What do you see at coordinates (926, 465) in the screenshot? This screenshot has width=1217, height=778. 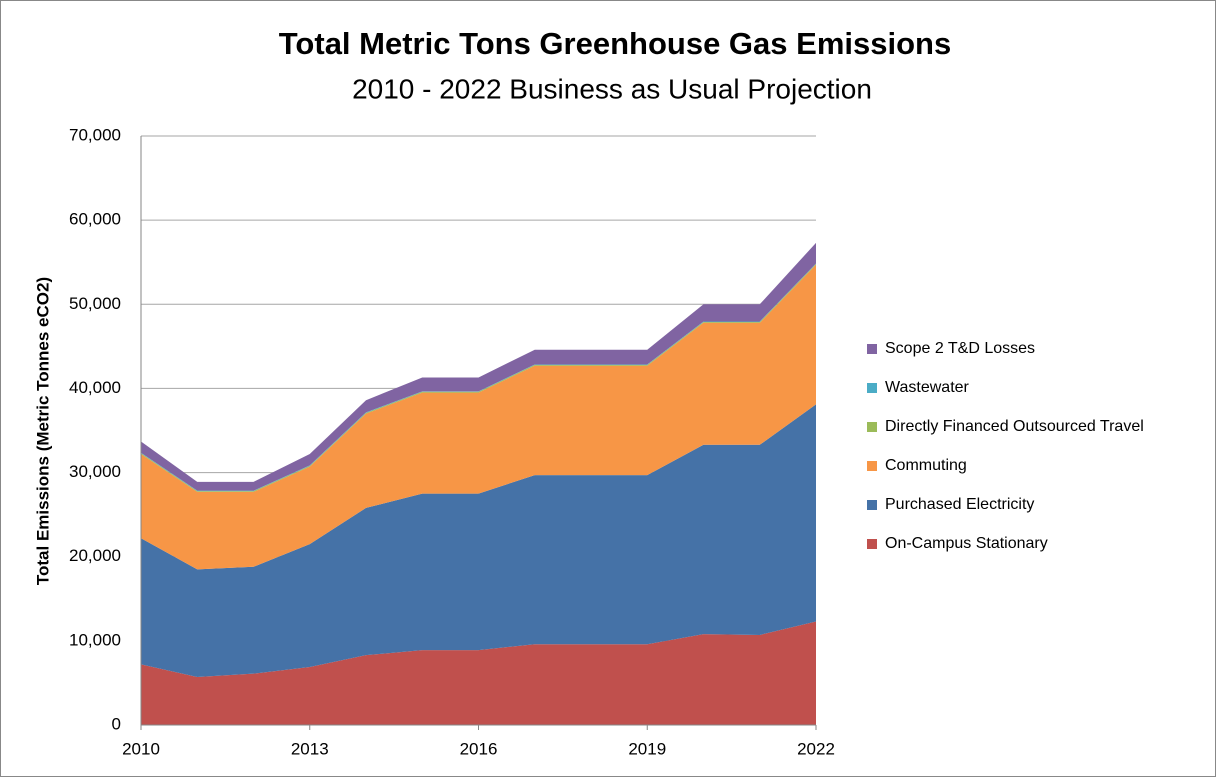 I see `legend-label: Commuting` at bounding box center [926, 465].